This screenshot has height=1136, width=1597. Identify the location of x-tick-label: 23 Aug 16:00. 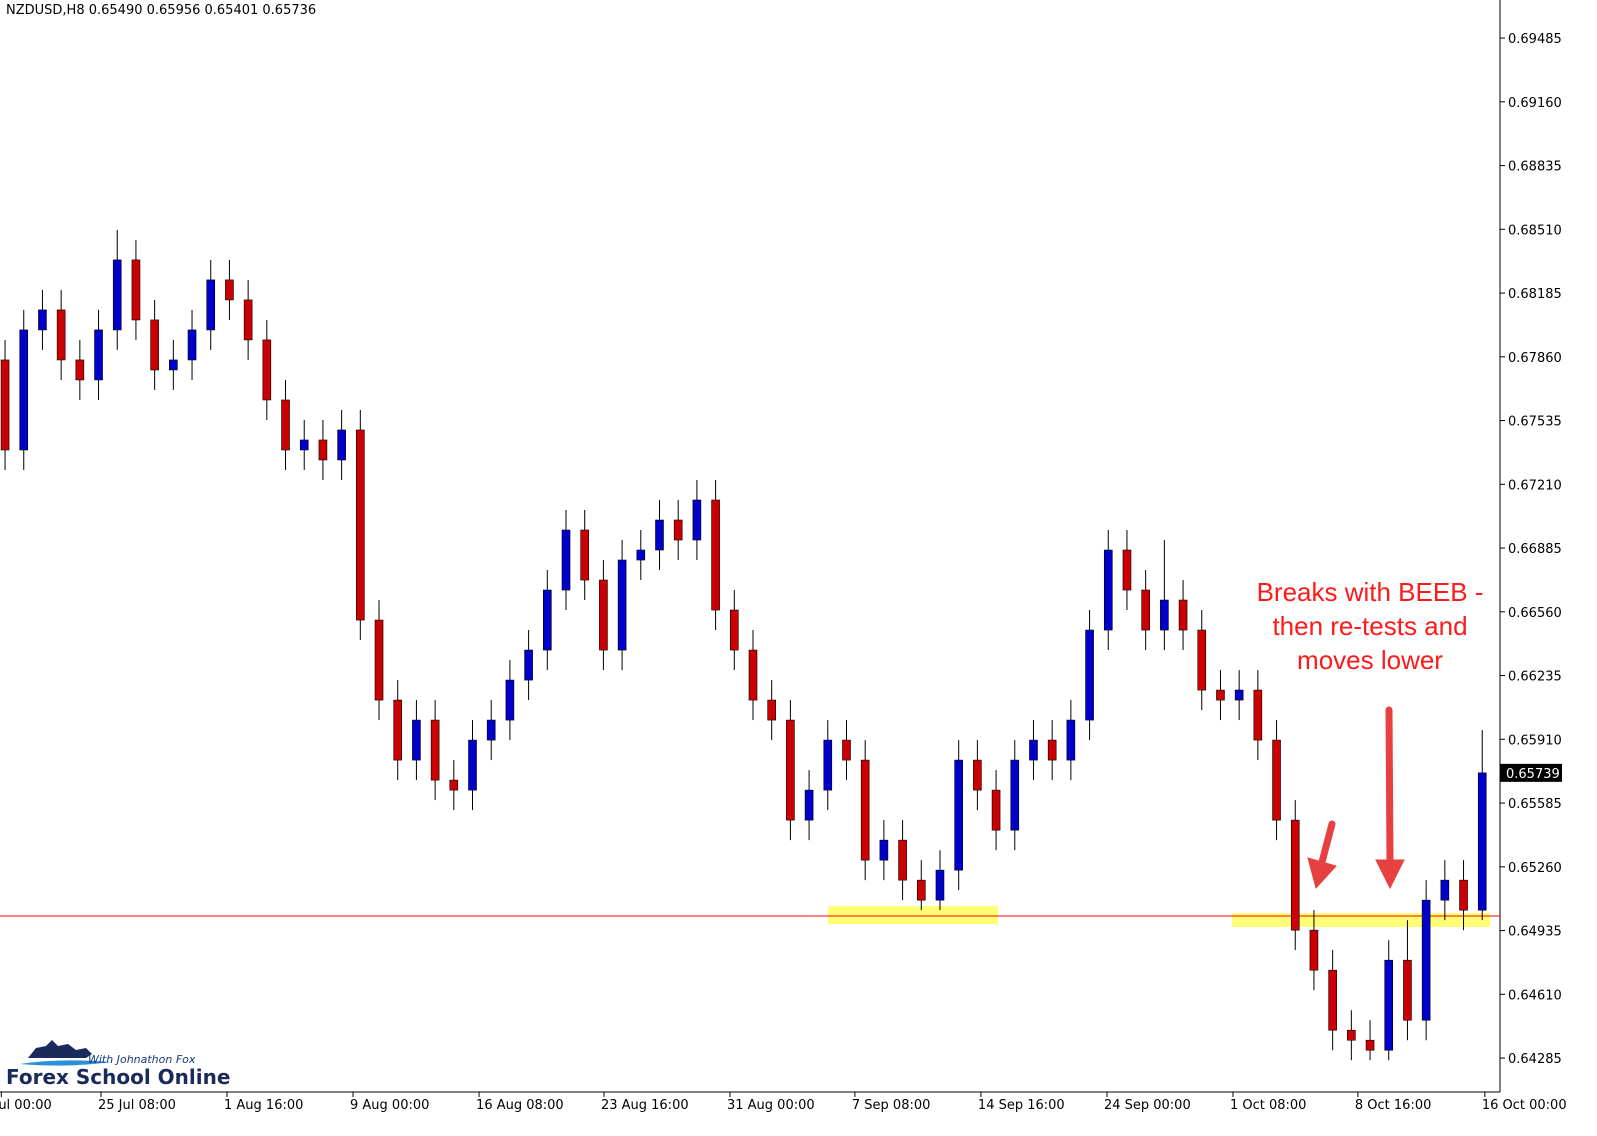
(645, 1105).